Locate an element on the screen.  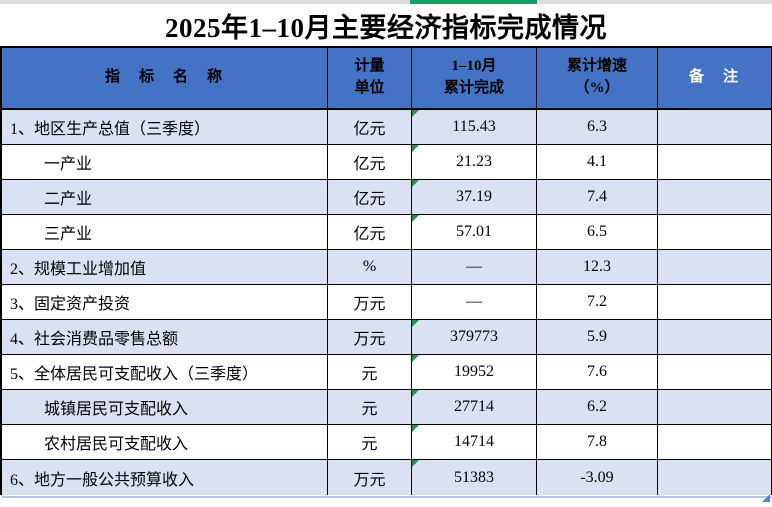
indicator-name-cell: 二产业 is located at coordinates (165, 197).